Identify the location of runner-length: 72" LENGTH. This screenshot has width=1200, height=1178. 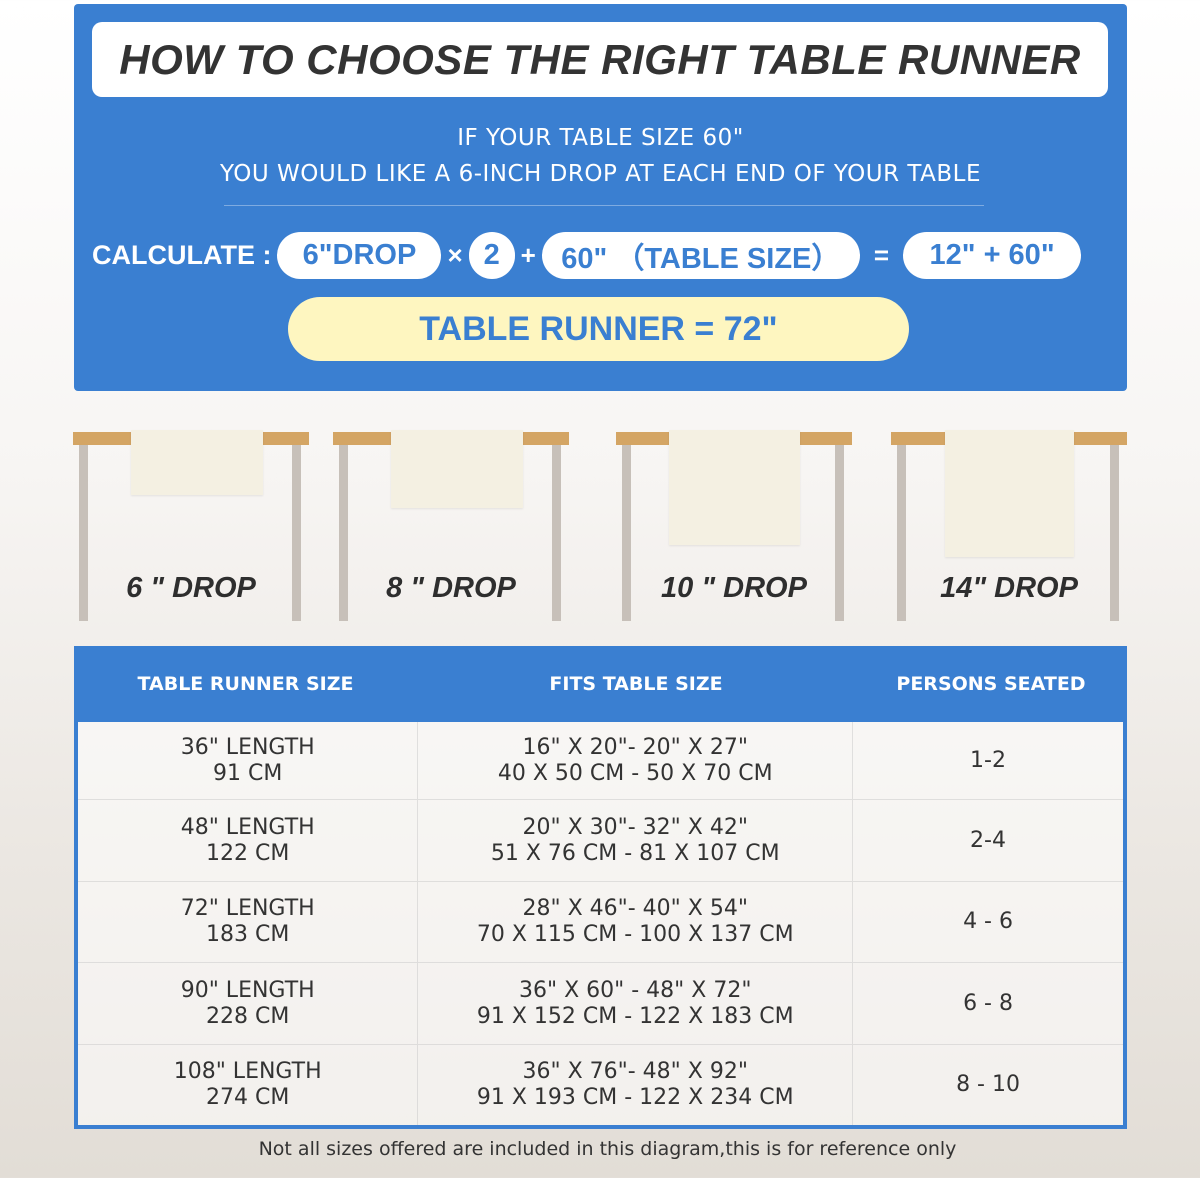
(247, 908).